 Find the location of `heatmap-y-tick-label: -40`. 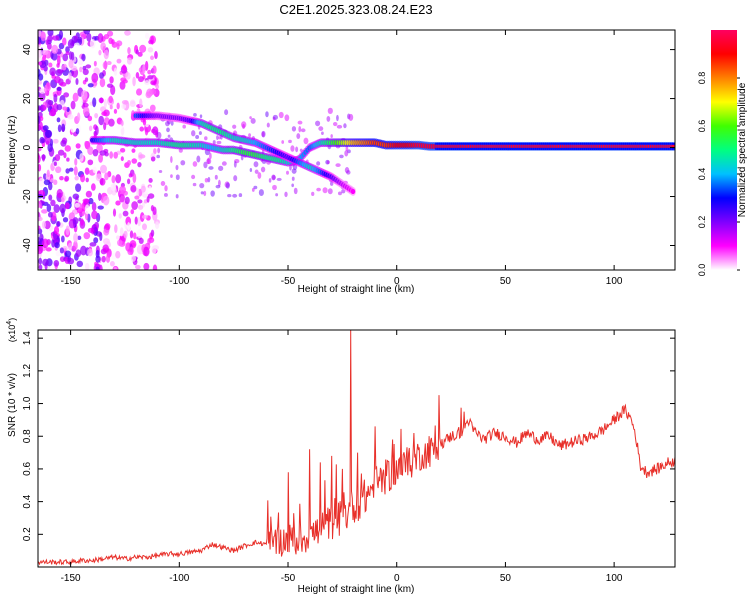

heatmap-y-tick-label: -40 is located at coordinates (27, 245).